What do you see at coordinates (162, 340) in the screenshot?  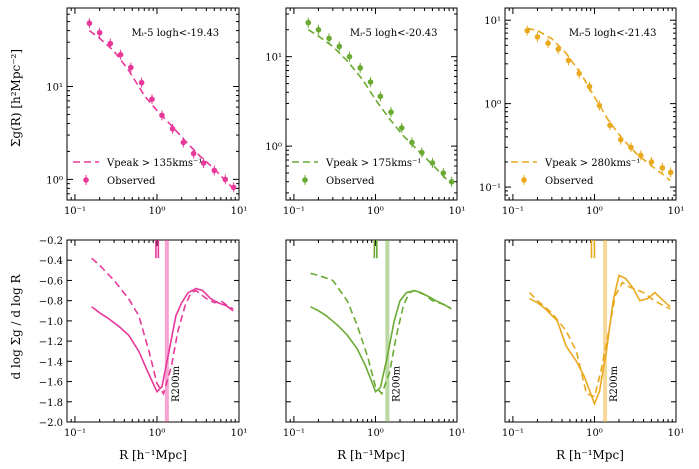 I see `bottom-panel-1-observed-line` at bounding box center [162, 340].